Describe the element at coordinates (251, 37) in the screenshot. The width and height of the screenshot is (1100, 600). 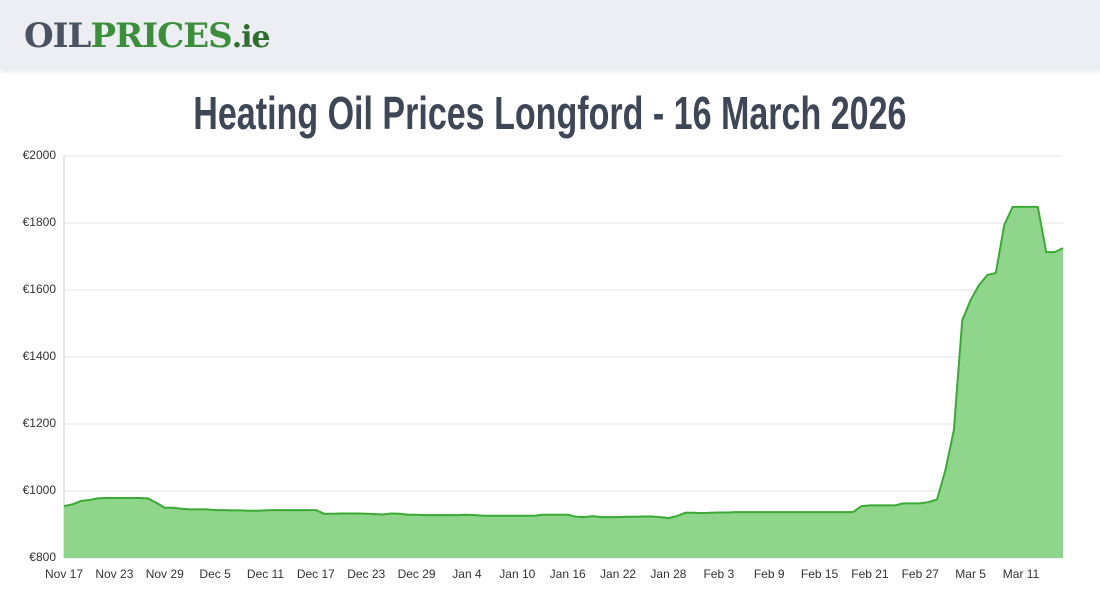
I see `logo-part: .ie` at that location.